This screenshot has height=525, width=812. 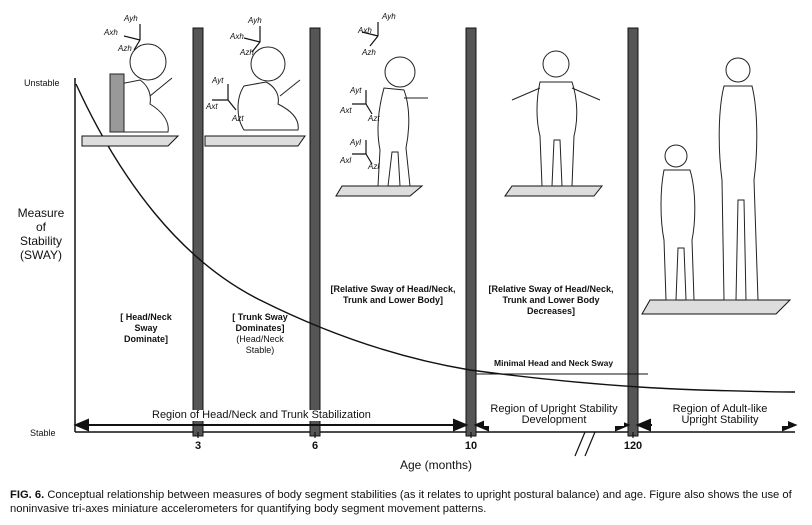 What do you see at coordinates (141, 88) in the screenshot?
I see `infant-sitting-figure` at bounding box center [141, 88].